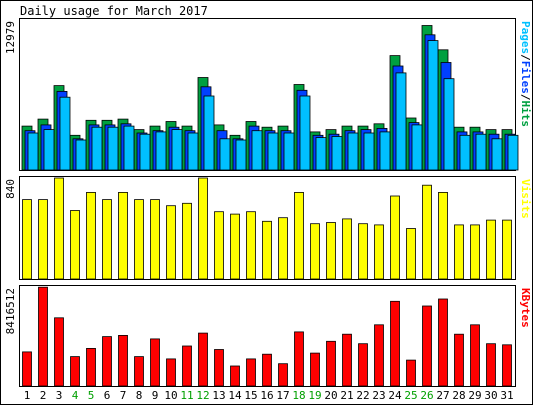 The height and width of the screenshot is (405, 533). What do you see at coordinates (410, 395) in the screenshot?
I see `x-tick-label-25: 25` at bounding box center [410, 395].